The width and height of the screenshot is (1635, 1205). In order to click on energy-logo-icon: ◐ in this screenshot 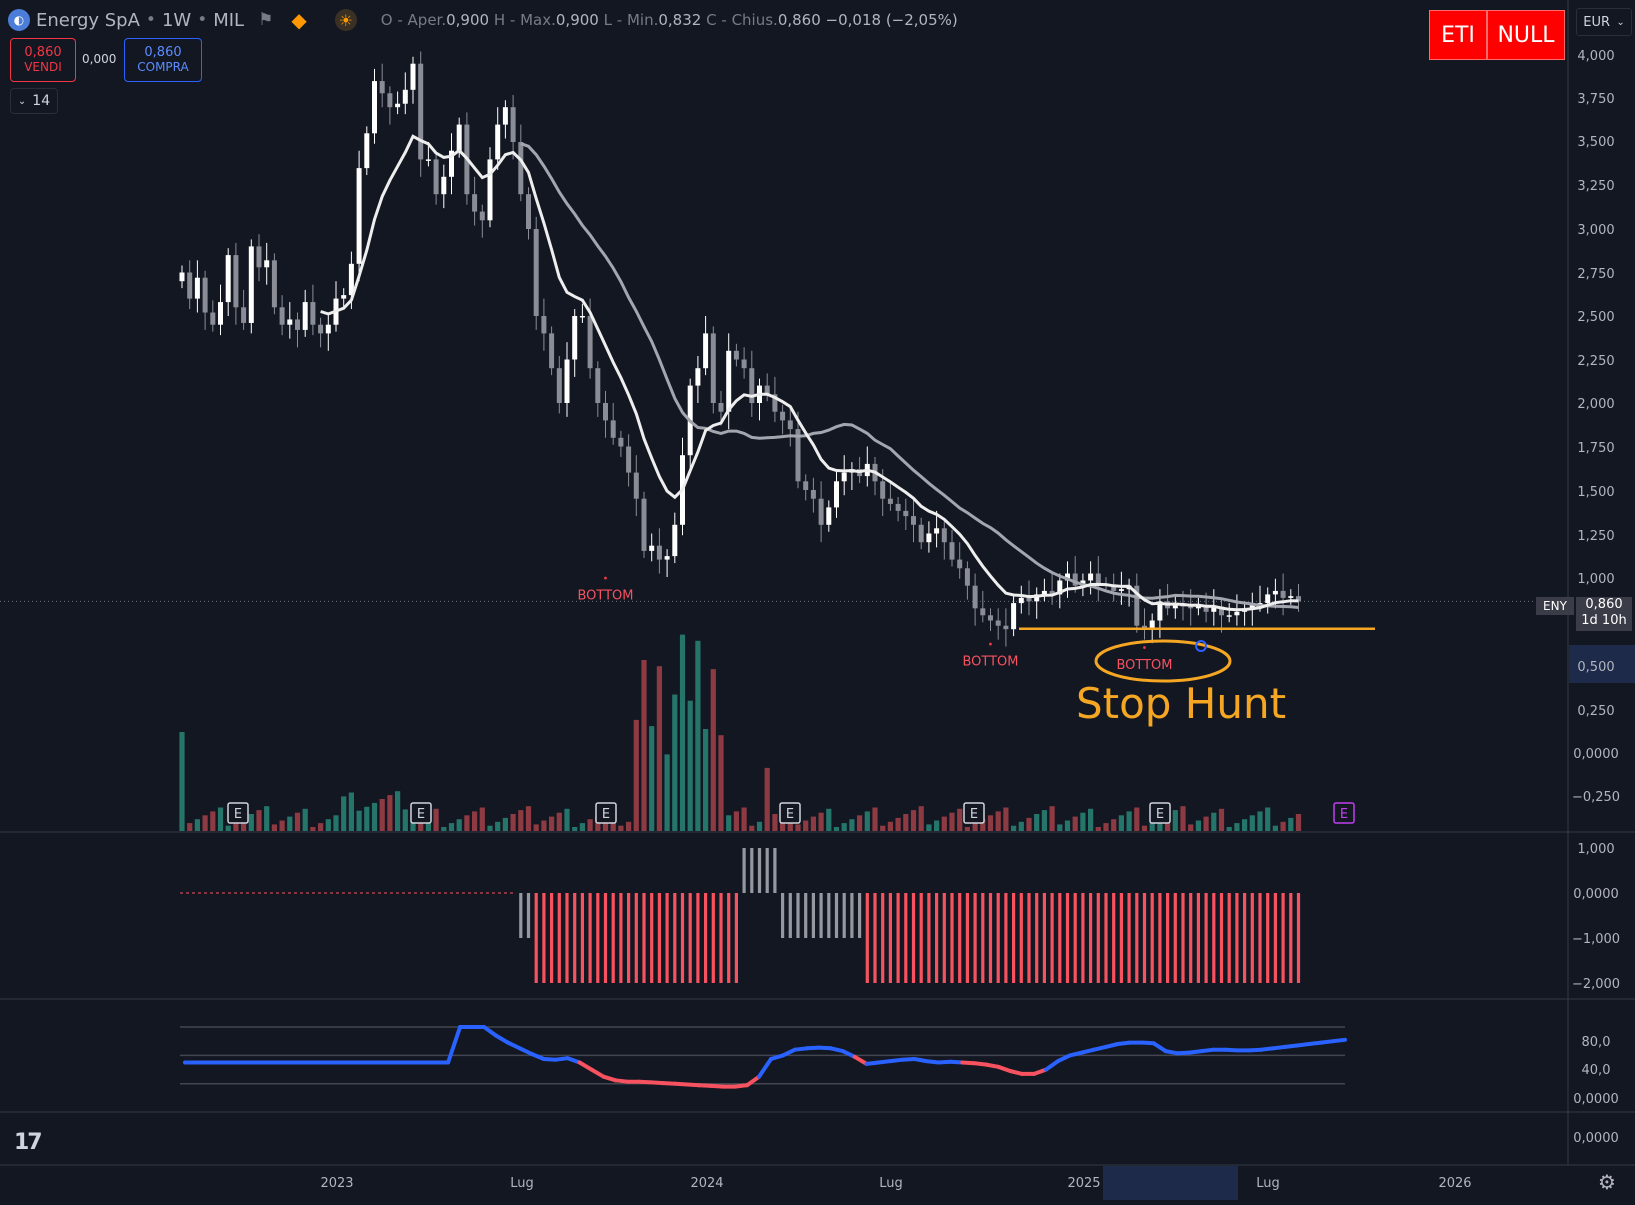, I will do `click(19, 20)`.